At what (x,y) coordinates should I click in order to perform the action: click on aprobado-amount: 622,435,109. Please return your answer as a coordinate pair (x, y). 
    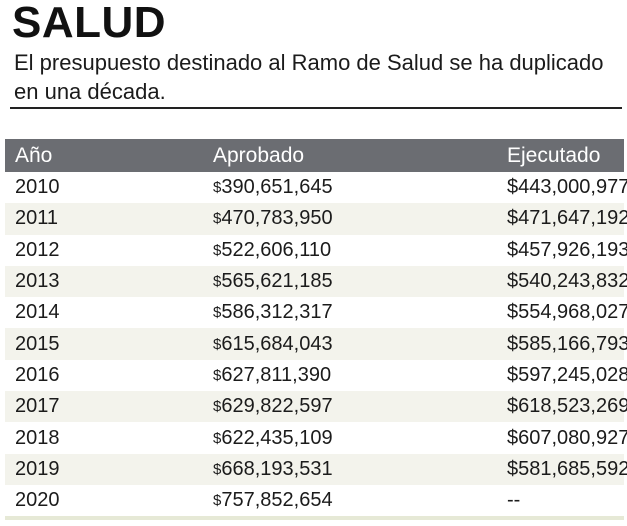
    Looking at the image, I should click on (277, 437).